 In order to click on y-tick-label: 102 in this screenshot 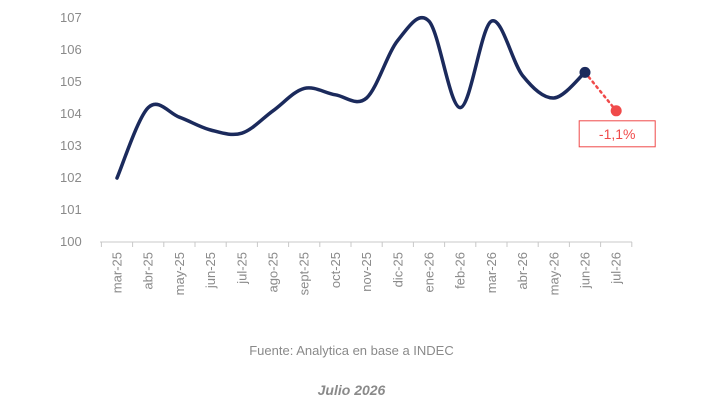, I will do `click(71, 177)`.